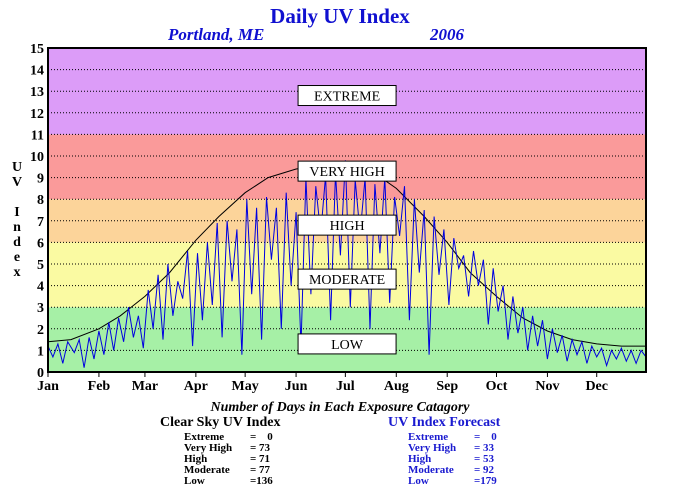 The image size is (680, 500). What do you see at coordinates (17, 272) in the screenshot?
I see `y-axis-label-char: x` at bounding box center [17, 272].